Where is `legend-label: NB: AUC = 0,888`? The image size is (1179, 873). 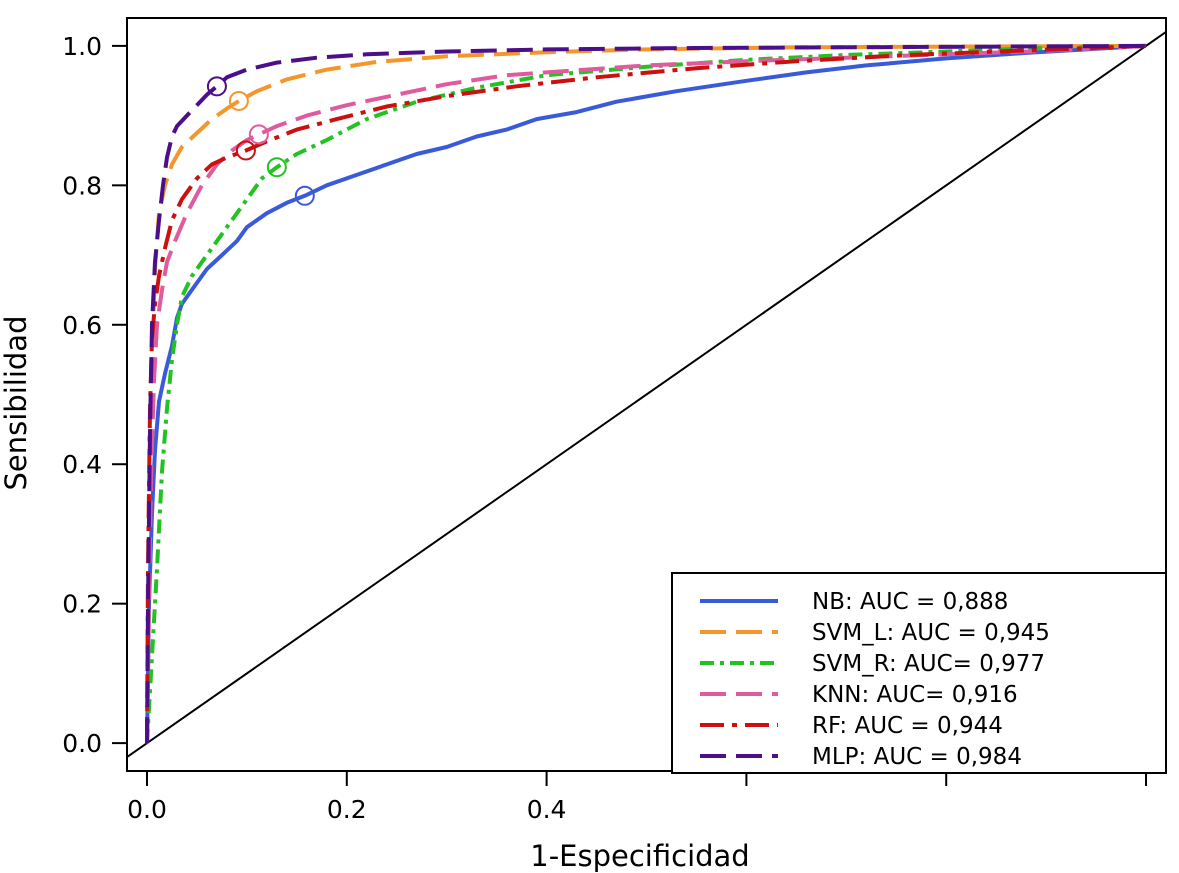 legend-label: NB: AUC = 0,888 is located at coordinates (910, 602).